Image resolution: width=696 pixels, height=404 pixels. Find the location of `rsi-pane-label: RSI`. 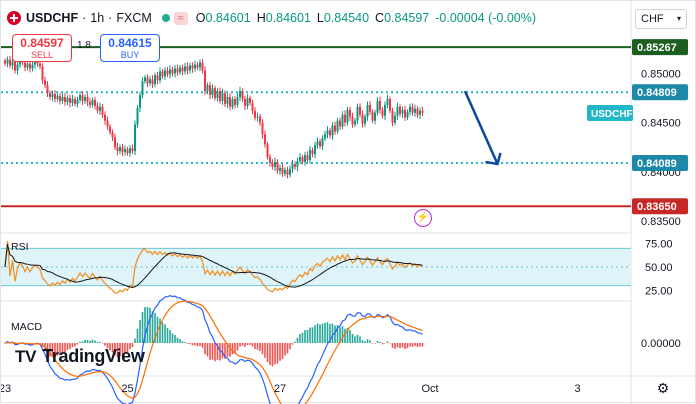

rsi-pane-label: RSI is located at coordinates (20, 247).